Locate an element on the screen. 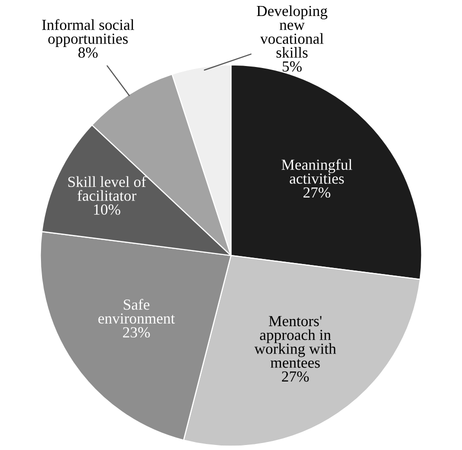  data-label: 23% is located at coordinates (136, 332).